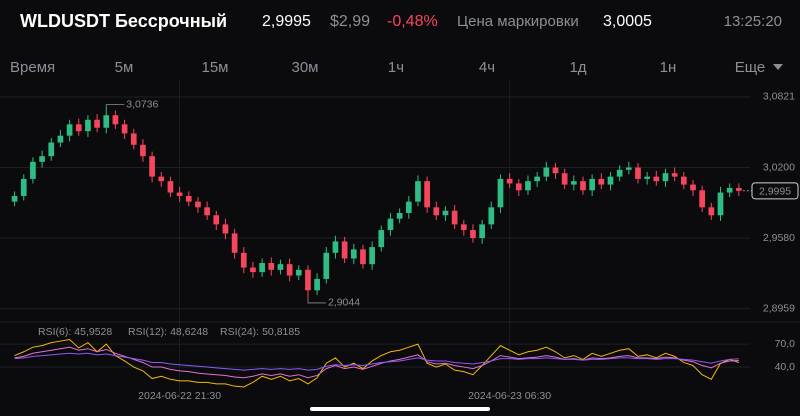 Image resolution: width=800 pixels, height=416 pixels. Describe the element at coordinates (396, 67) in the screenshot. I see `timeframe-tab: 1ч` at that location.